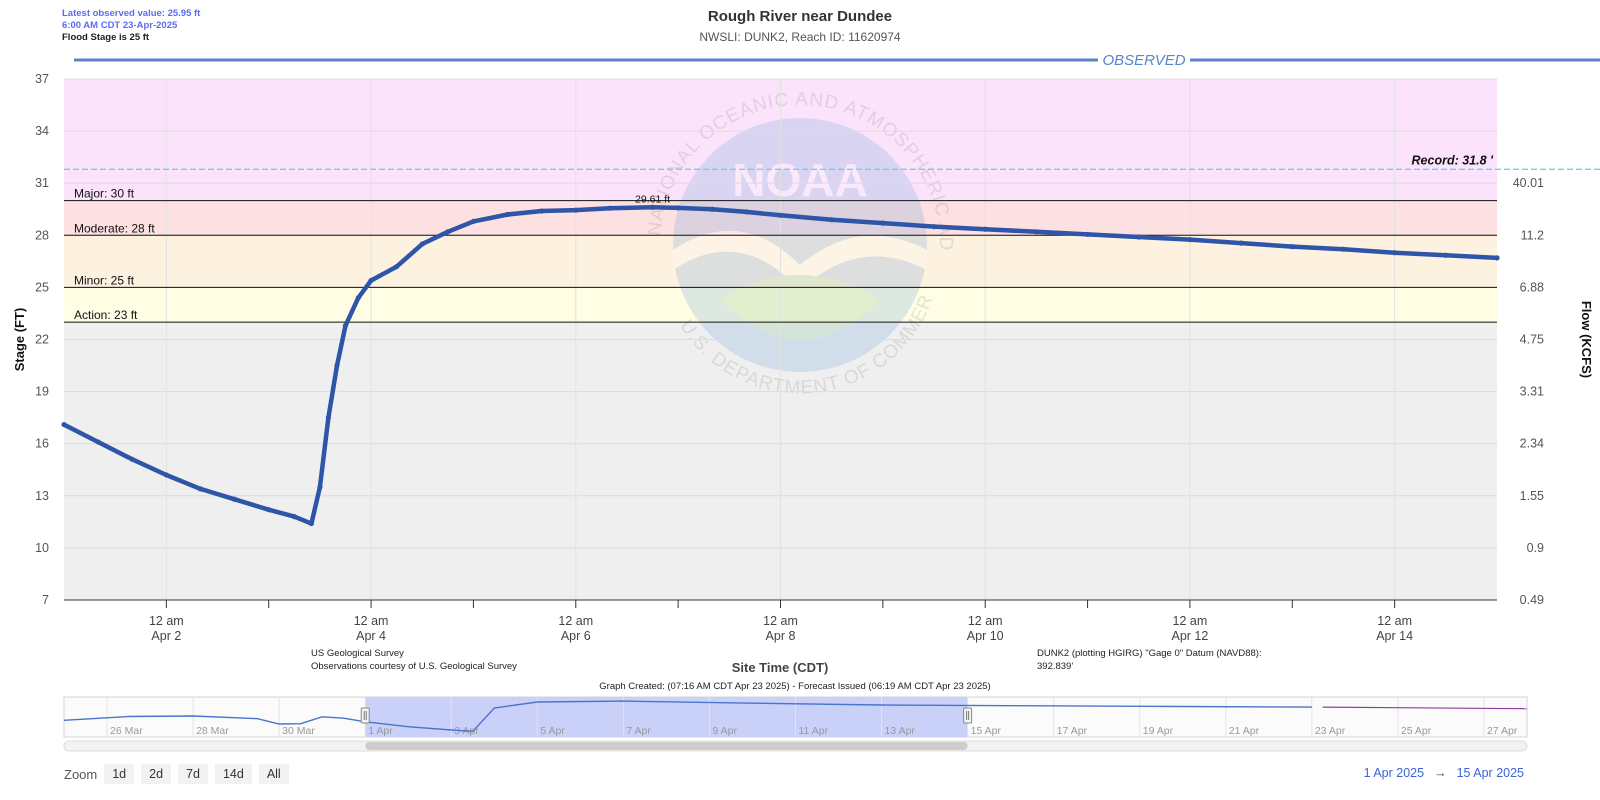  I want to click on y2-tick-label: 0.9, so click(1535, 548).